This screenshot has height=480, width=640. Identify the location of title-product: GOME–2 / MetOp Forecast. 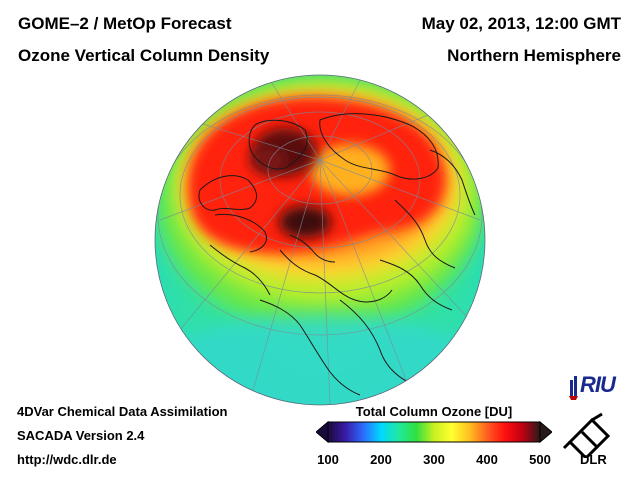
(125, 23).